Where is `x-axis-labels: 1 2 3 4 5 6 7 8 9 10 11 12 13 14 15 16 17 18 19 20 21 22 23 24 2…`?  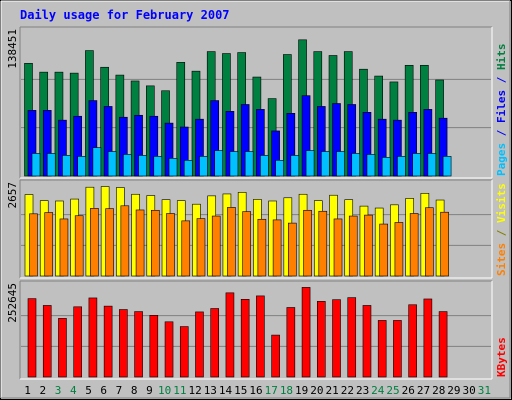
x-axis-labels: 1 2 3 4 5 6 7 8 9 10 11 12 13 14 15 16 17 18 19 20 21 22 23 24 2… is located at coordinates (257, 390).